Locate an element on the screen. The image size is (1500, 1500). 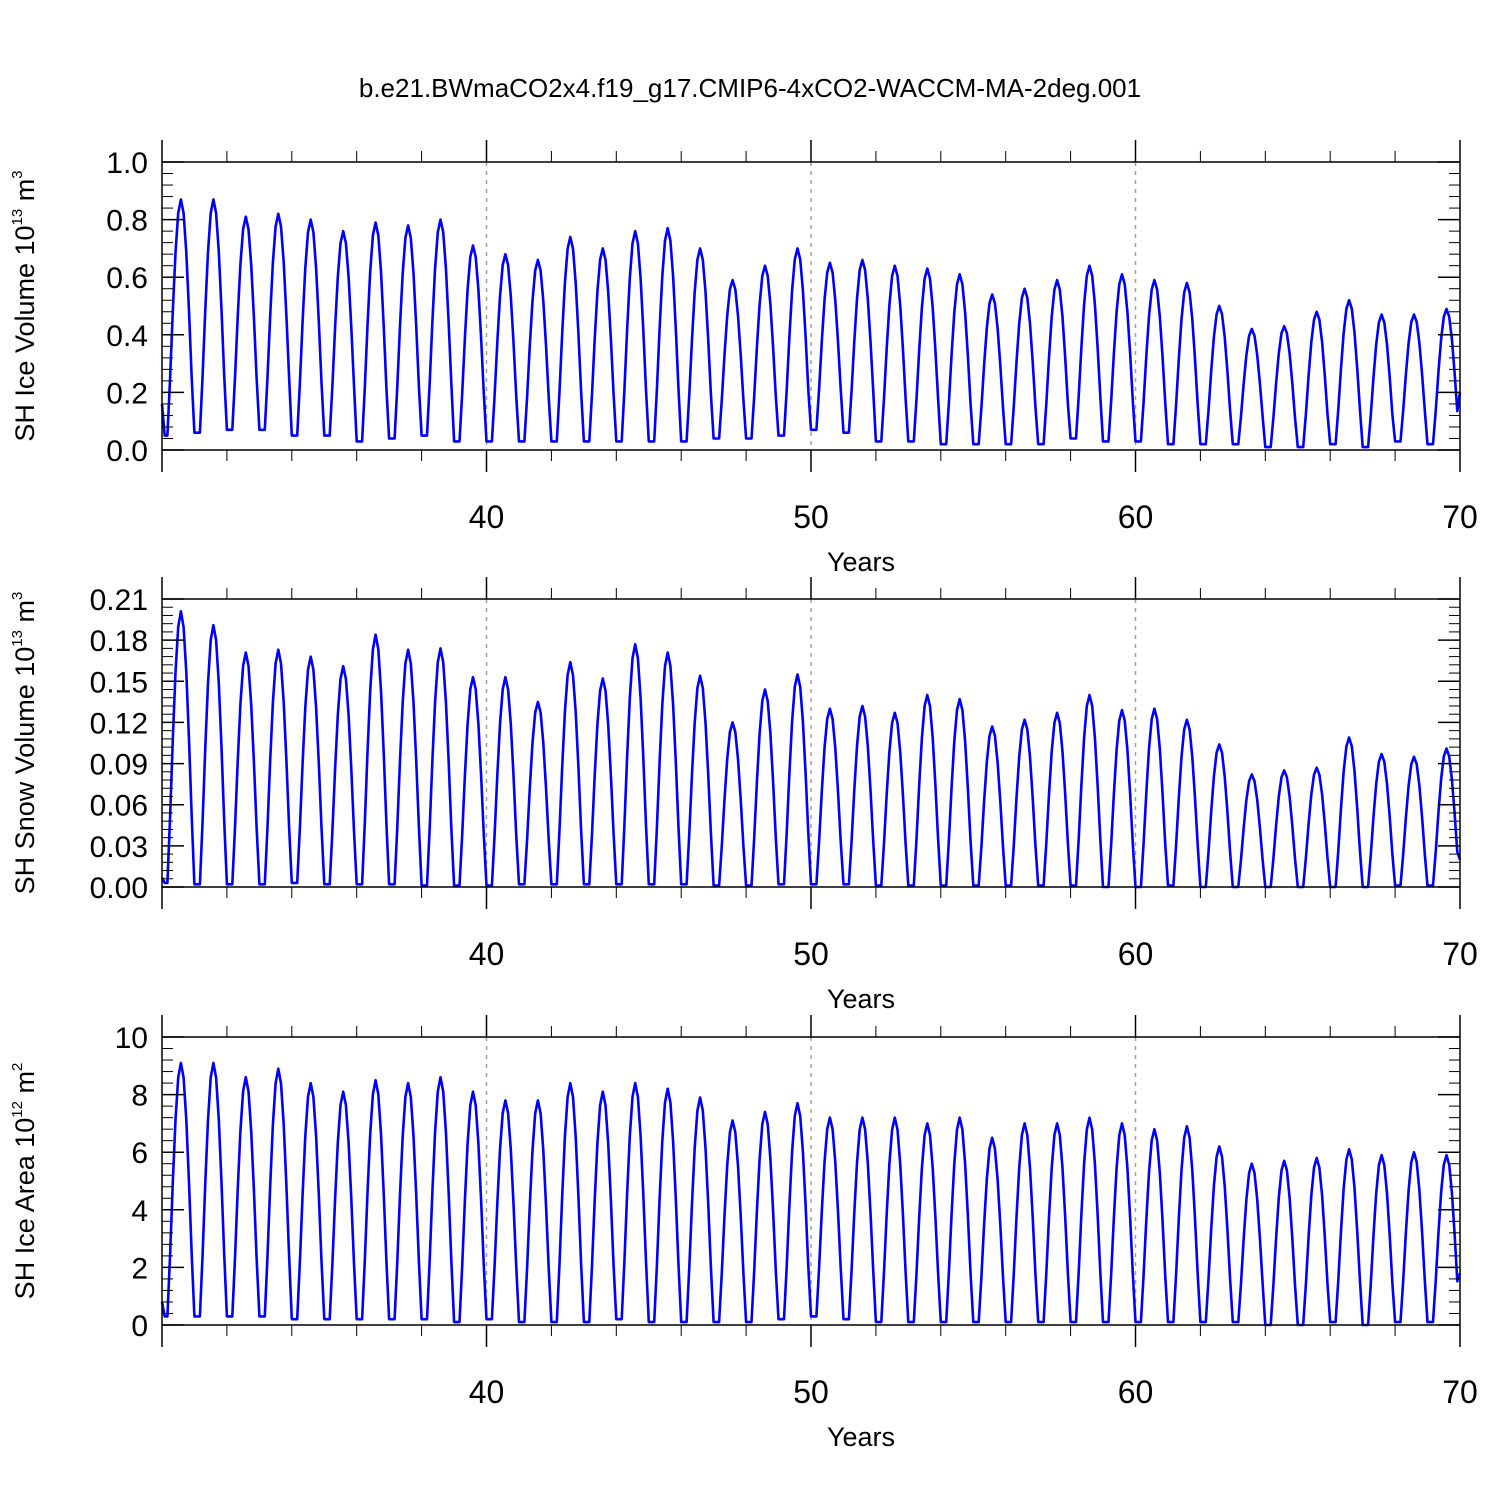
ytick-label: 0.09 is located at coordinates (119, 765).